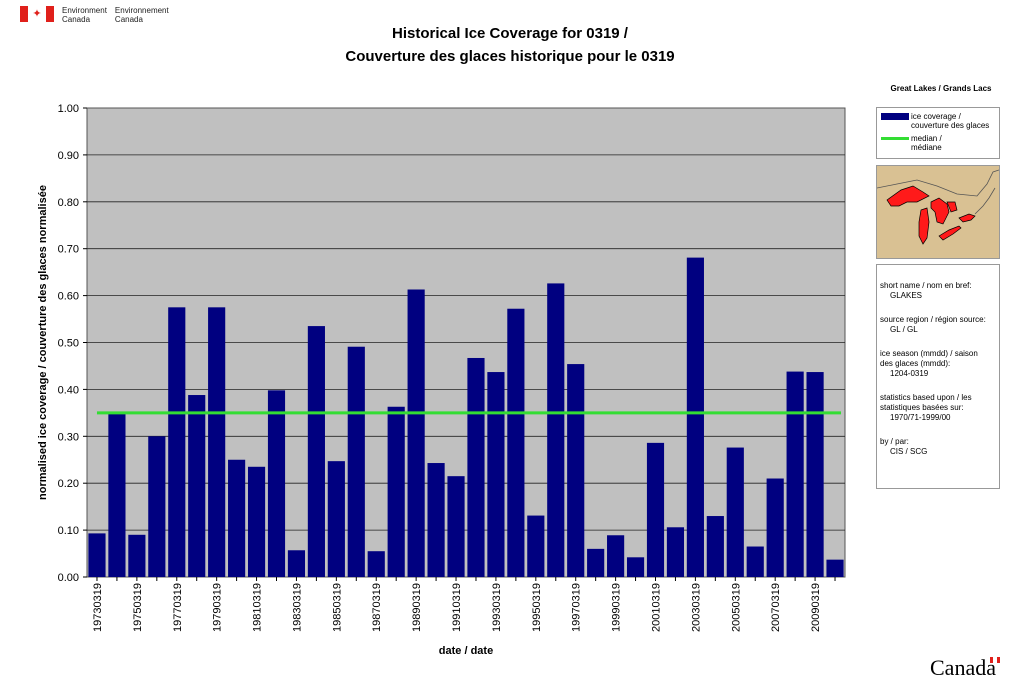  I want to click on info-label: by / par:, so click(894, 441).